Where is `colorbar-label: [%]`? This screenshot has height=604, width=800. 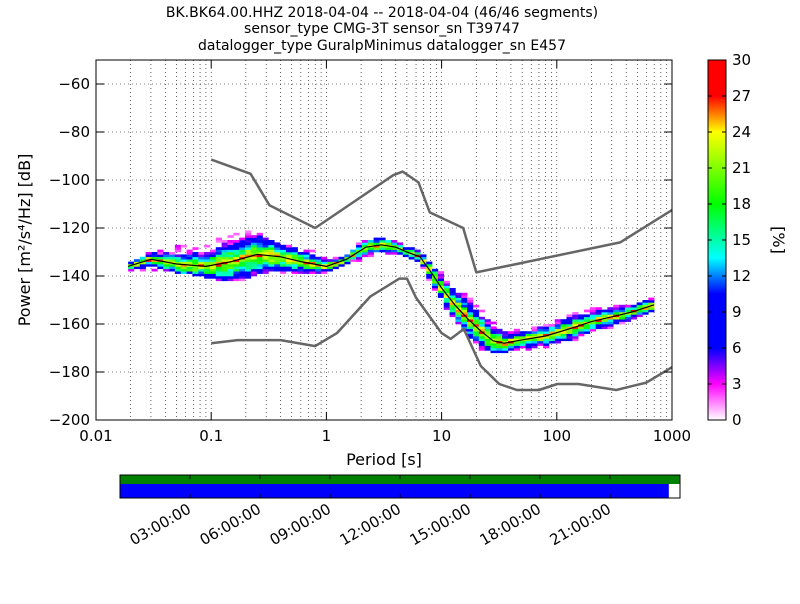
colorbar-label: [%] is located at coordinates (778, 240).